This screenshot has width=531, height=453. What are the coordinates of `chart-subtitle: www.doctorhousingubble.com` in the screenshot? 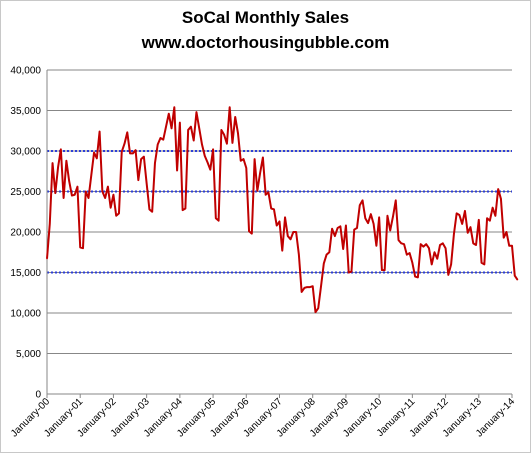 It's located at (265, 42).